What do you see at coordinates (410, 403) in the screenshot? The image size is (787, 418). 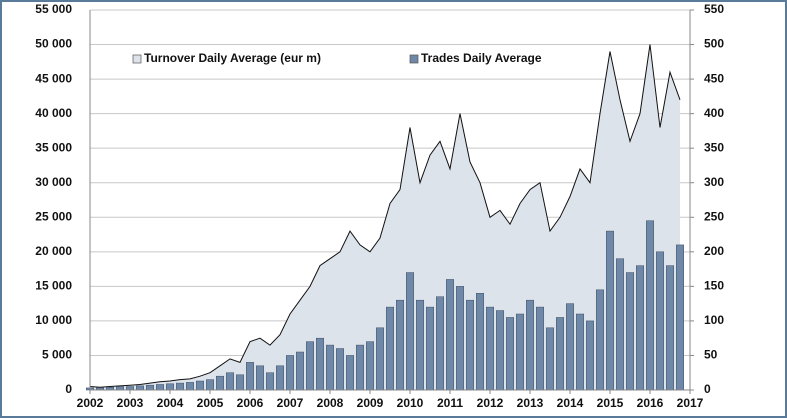 I see `x-tick-label: 2010` at bounding box center [410, 403].